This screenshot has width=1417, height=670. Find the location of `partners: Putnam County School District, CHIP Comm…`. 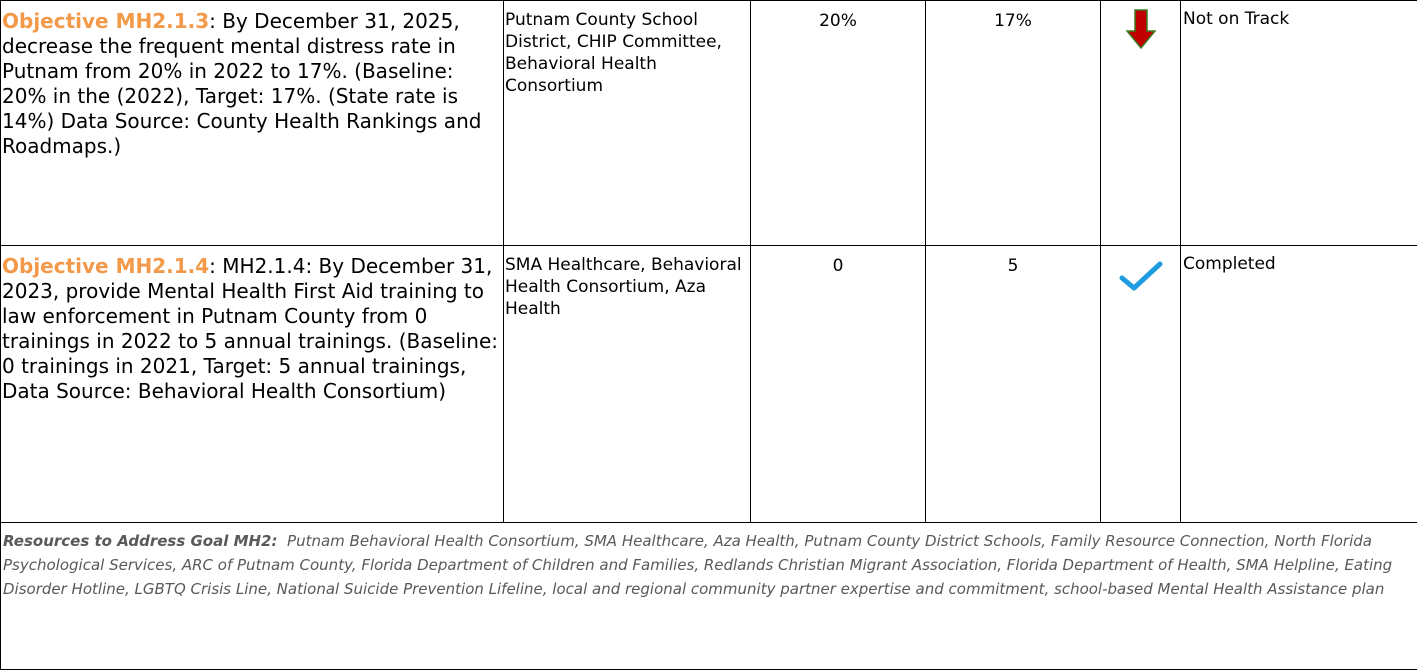

partners: Putnam County School District, CHIP Comm… is located at coordinates (627, 123).